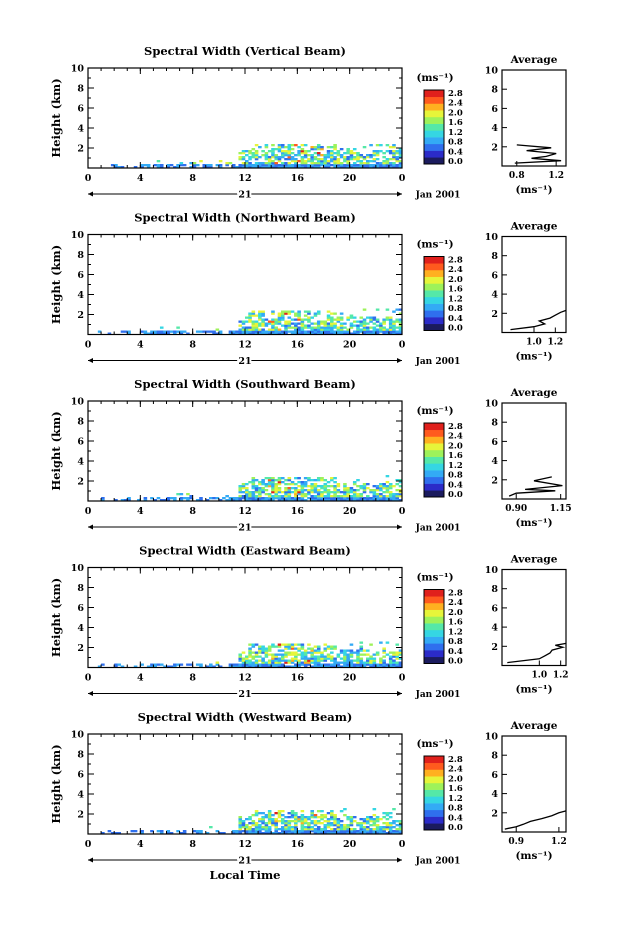 The image size is (622, 929). Describe the element at coordinates (402, 345) in the screenshot. I see `x-tick-label: 0` at that location.